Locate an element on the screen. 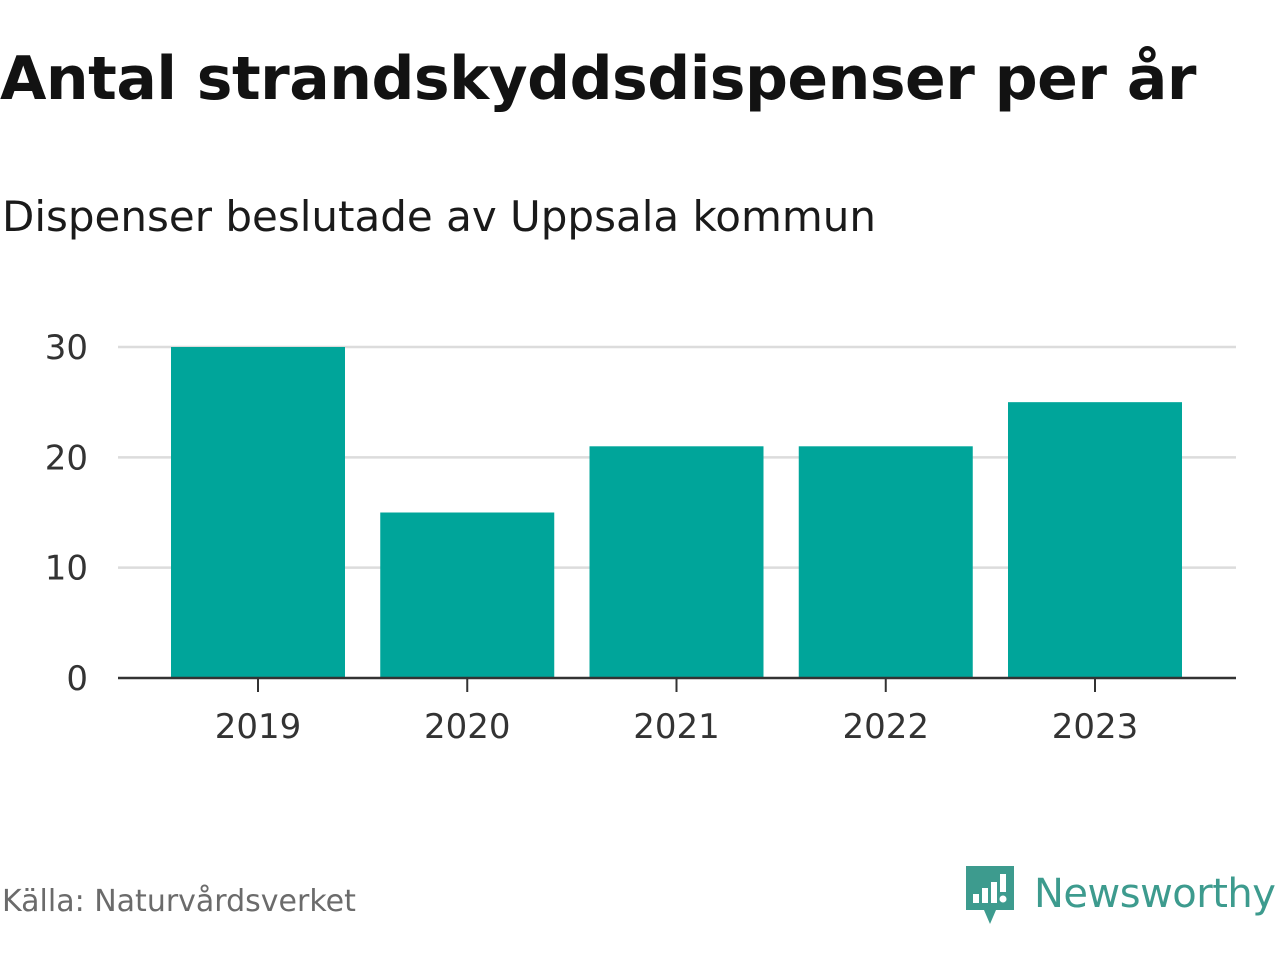  y-tick-label: 30 is located at coordinates (66, 348).